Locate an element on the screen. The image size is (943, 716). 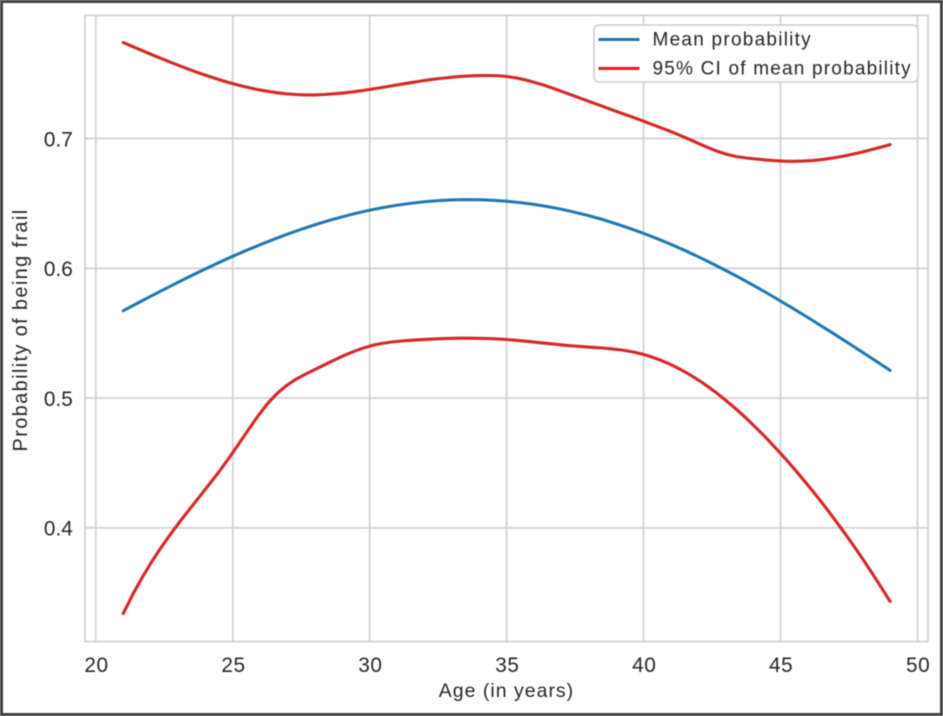
svg-text: 30 is located at coordinates (370, 665).